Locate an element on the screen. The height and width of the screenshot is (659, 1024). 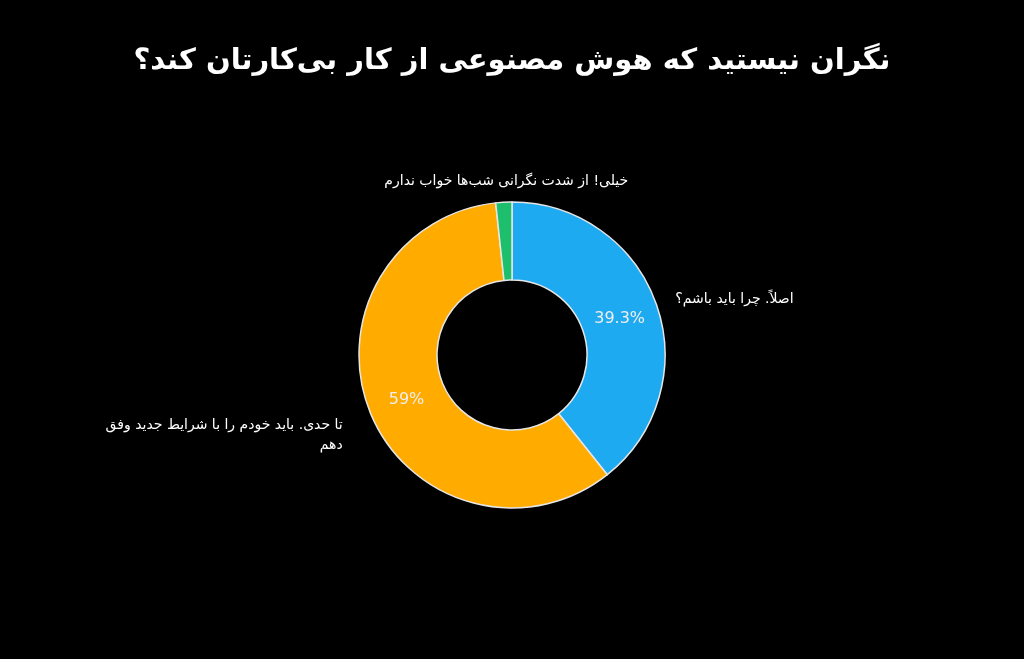
slice-label: خیلی! از شدت نگرانی شب‌ها خواب ندارم is located at coordinates (506, 181).